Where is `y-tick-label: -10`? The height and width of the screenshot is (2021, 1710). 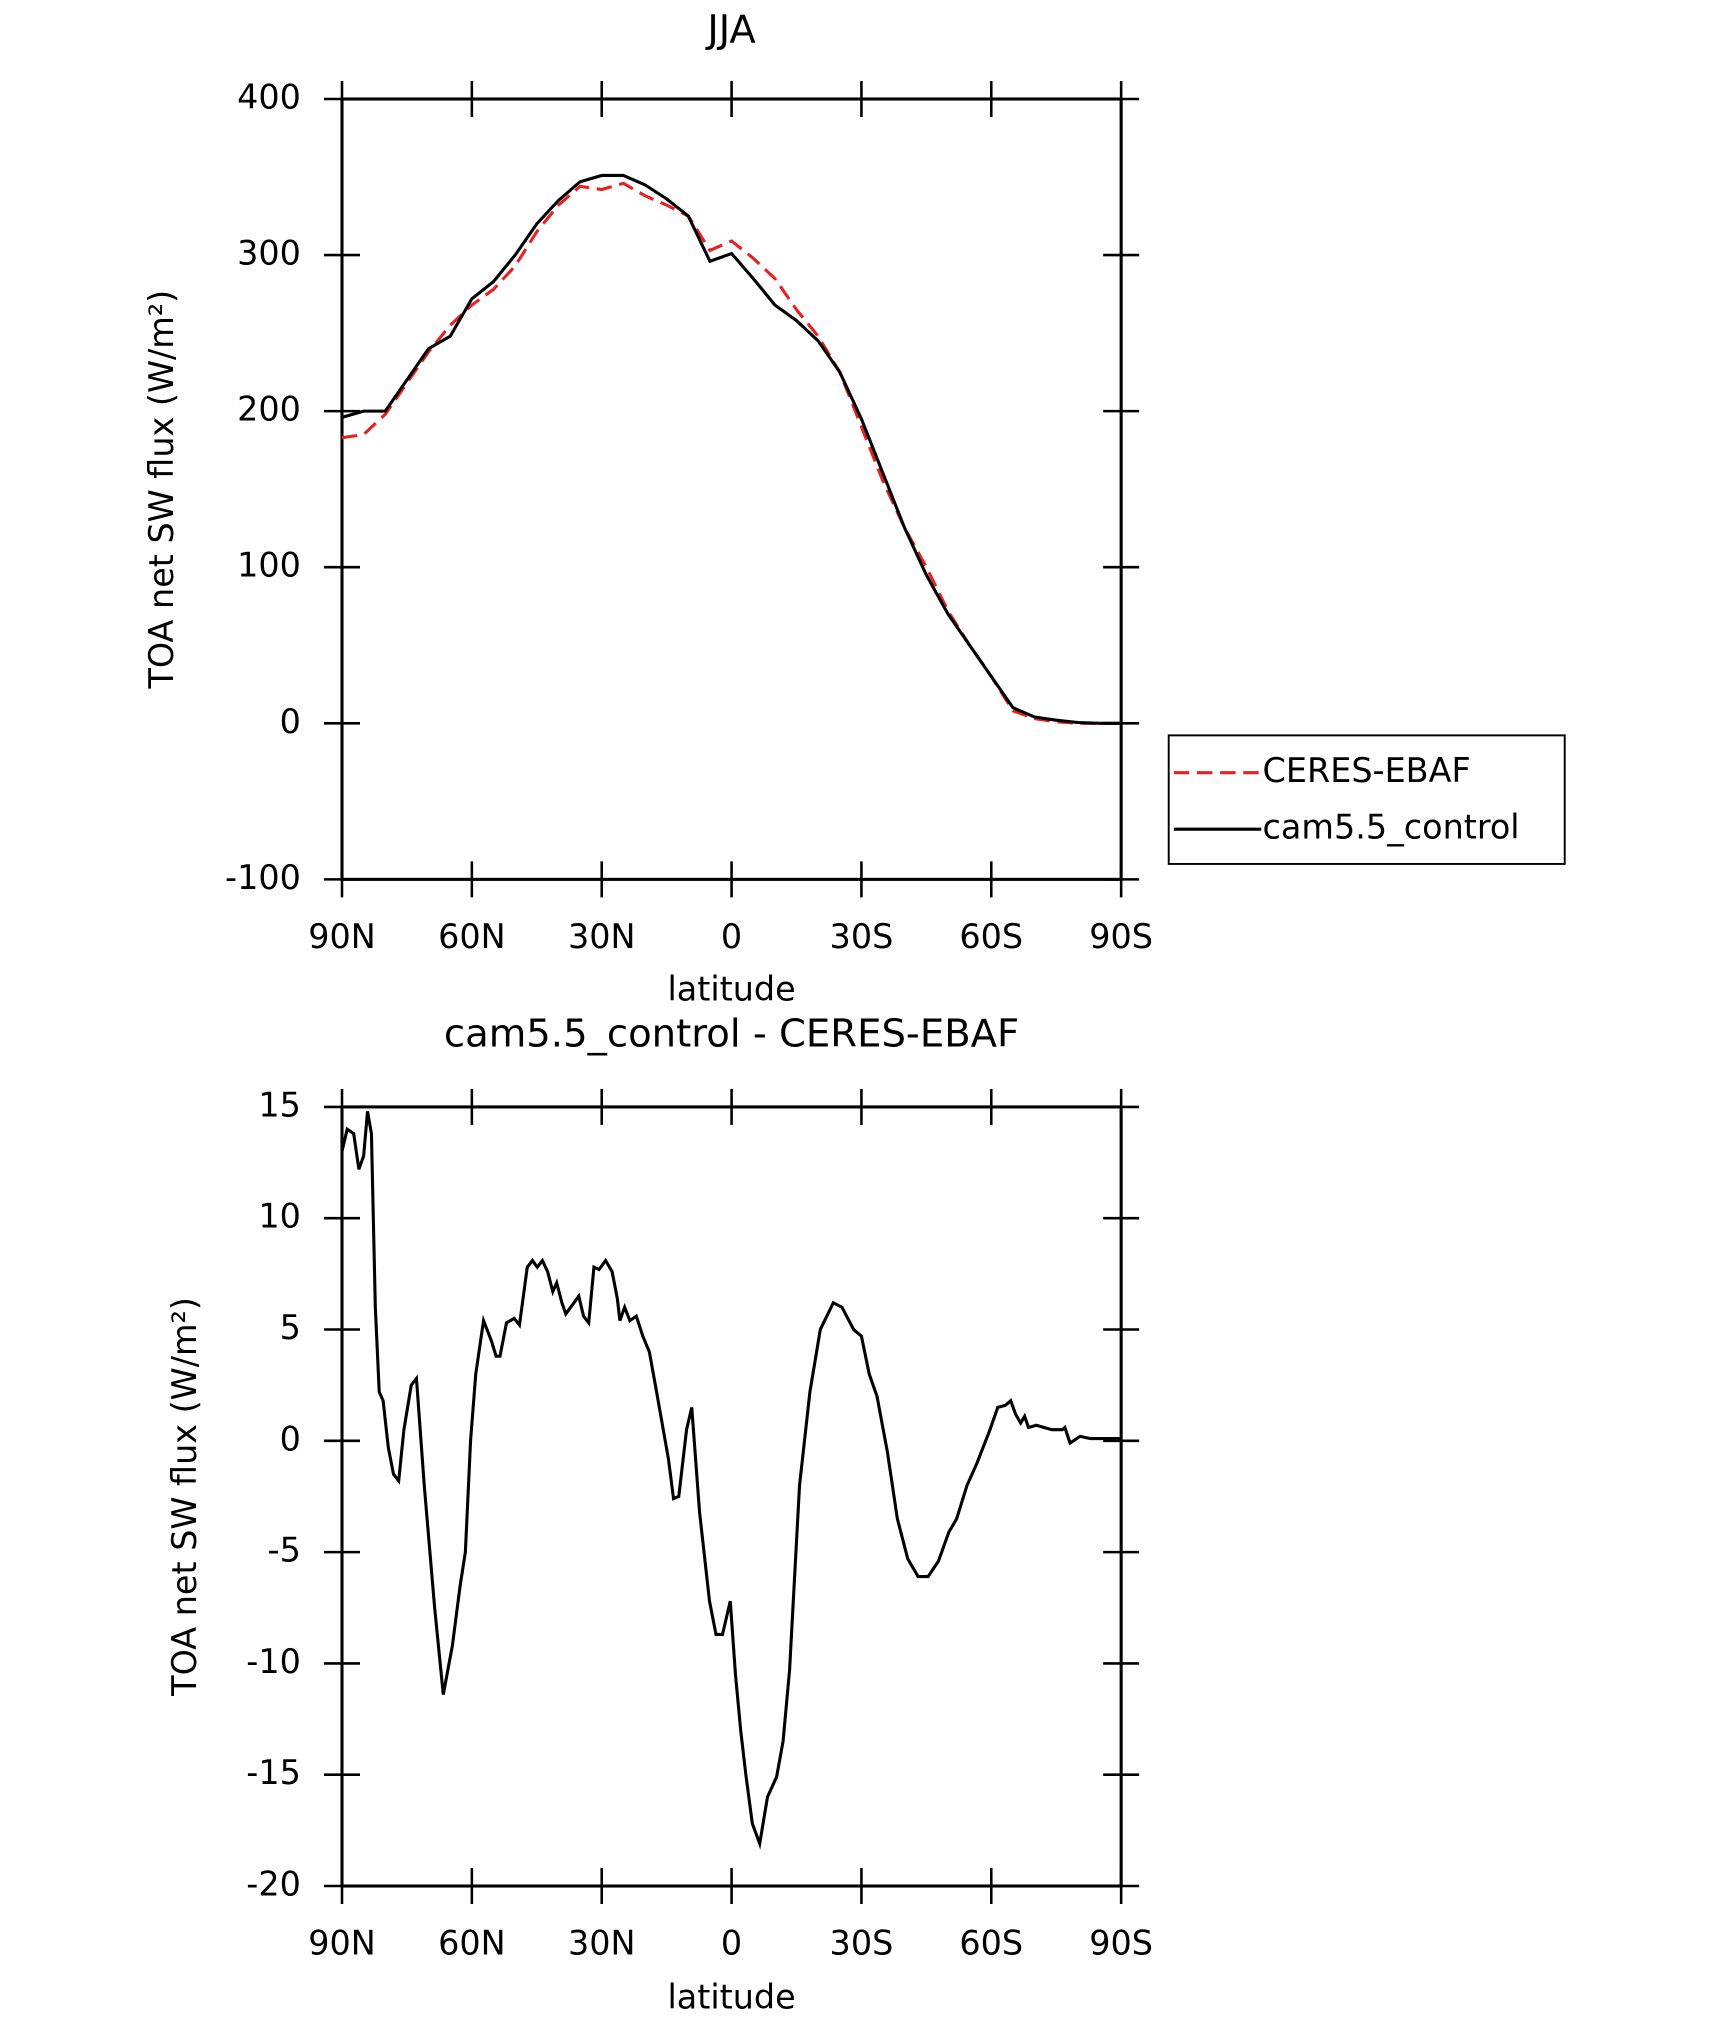 y-tick-label: -10 is located at coordinates (273, 1661).